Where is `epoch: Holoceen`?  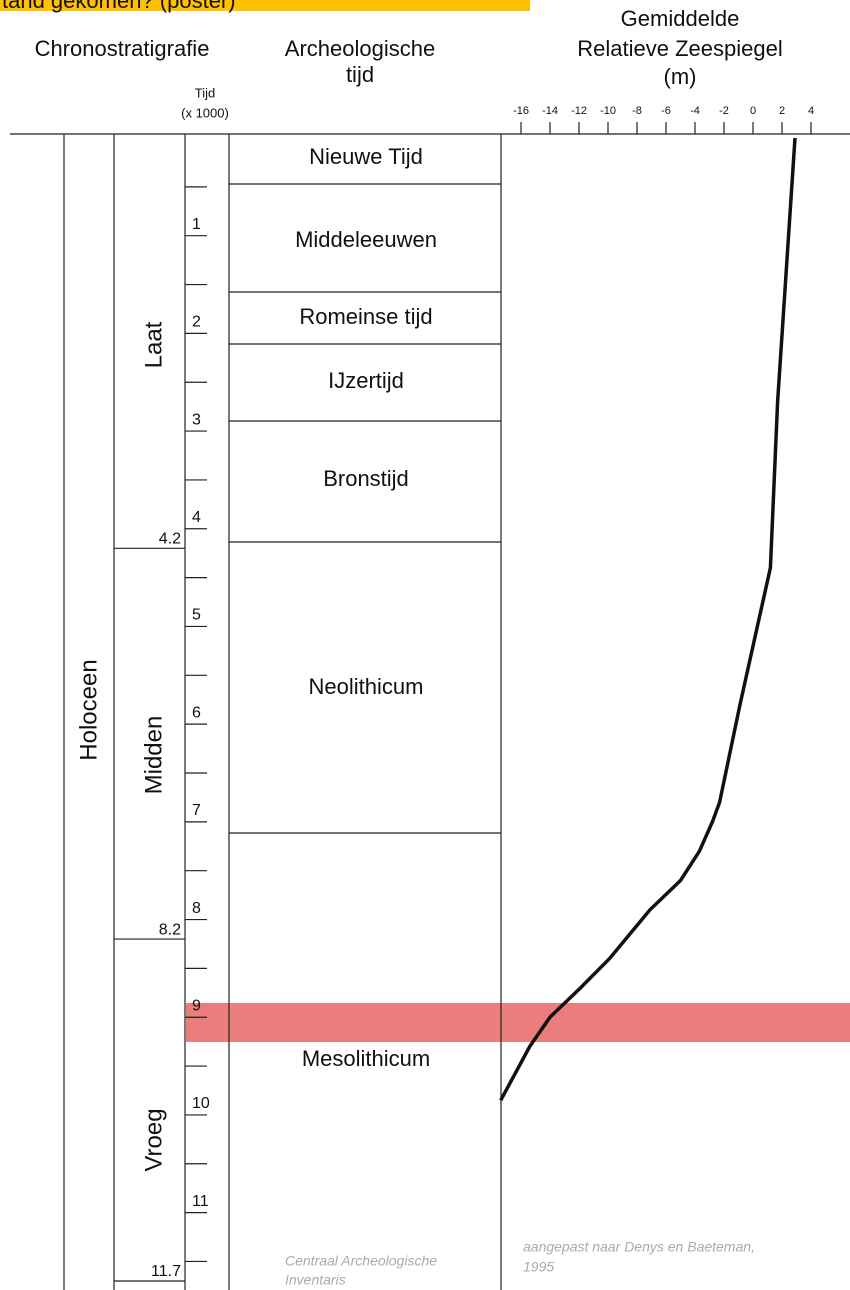 epoch: Holoceen is located at coordinates (88, 709).